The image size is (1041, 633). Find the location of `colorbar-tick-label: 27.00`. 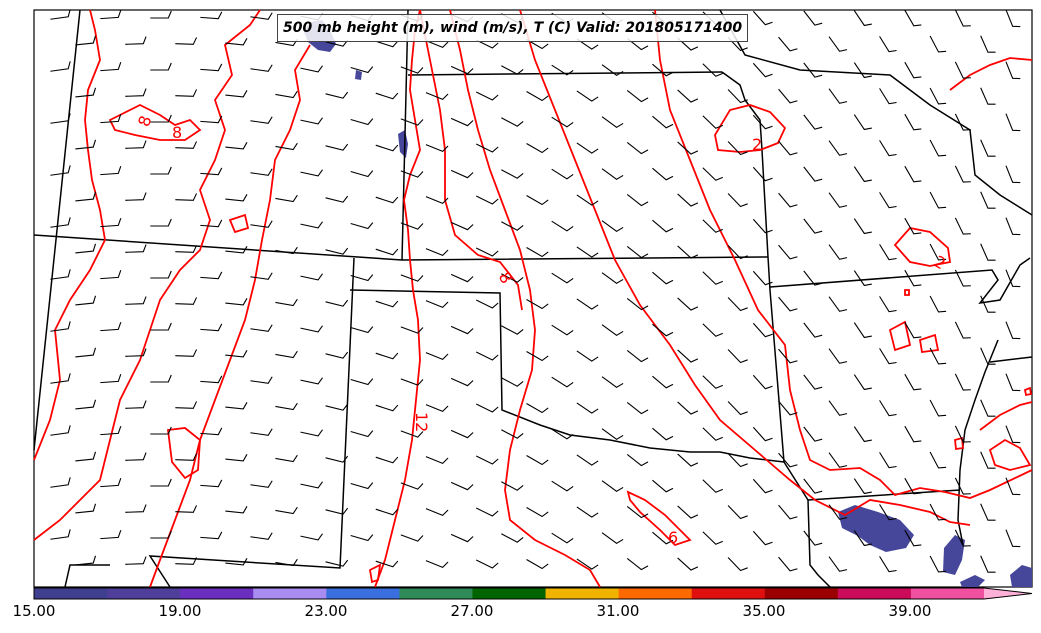

colorbar-tick-label: 27.00 is located at coordinates (472, 611).